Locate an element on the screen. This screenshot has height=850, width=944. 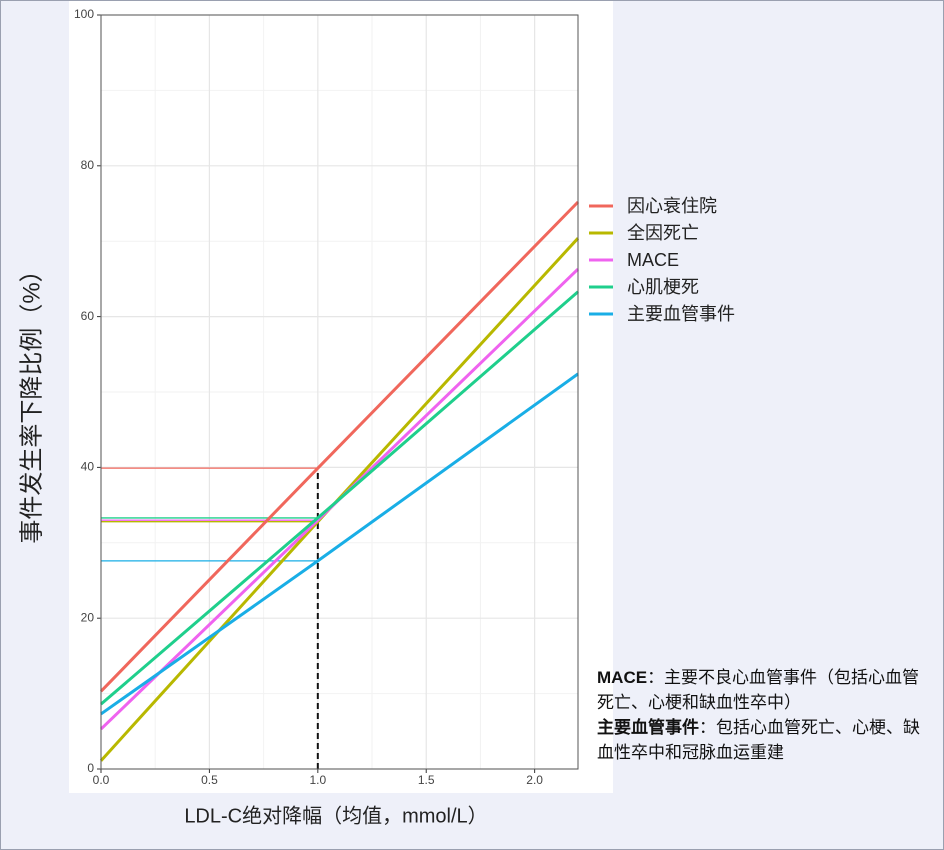
note: 主要血管事件：包括心血管死亡、心梗、缺血性卒中和冠脉血运重建 is located at coordinates (758, 740).